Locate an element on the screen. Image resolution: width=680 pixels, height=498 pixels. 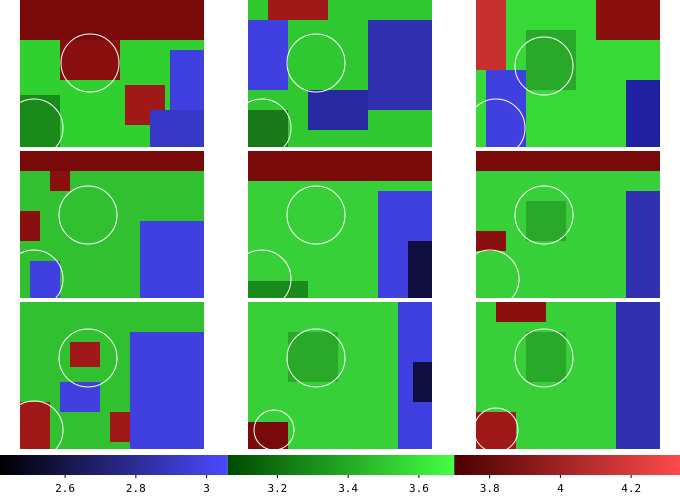
colorbar: 2.6 2.8 3 3.2 3.4 3.6 3.8 4 4.2 is located at coordinates (340, 475).